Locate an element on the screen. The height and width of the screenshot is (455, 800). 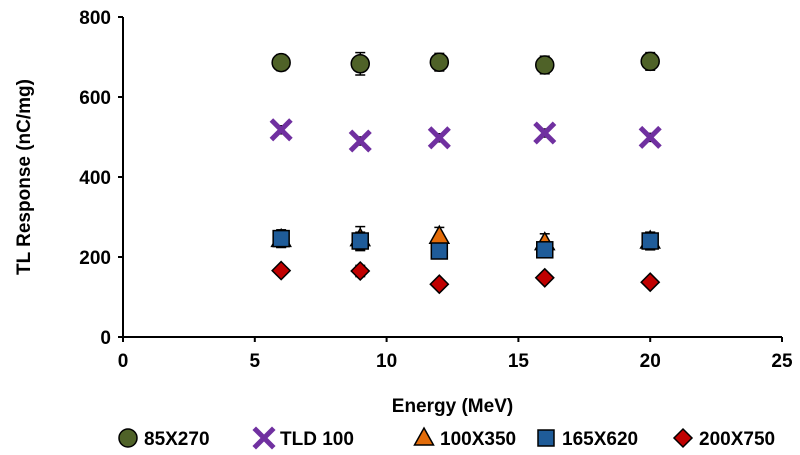
y-axis-title: TL Response (nC/mg) is located at coordinates (24, 177).